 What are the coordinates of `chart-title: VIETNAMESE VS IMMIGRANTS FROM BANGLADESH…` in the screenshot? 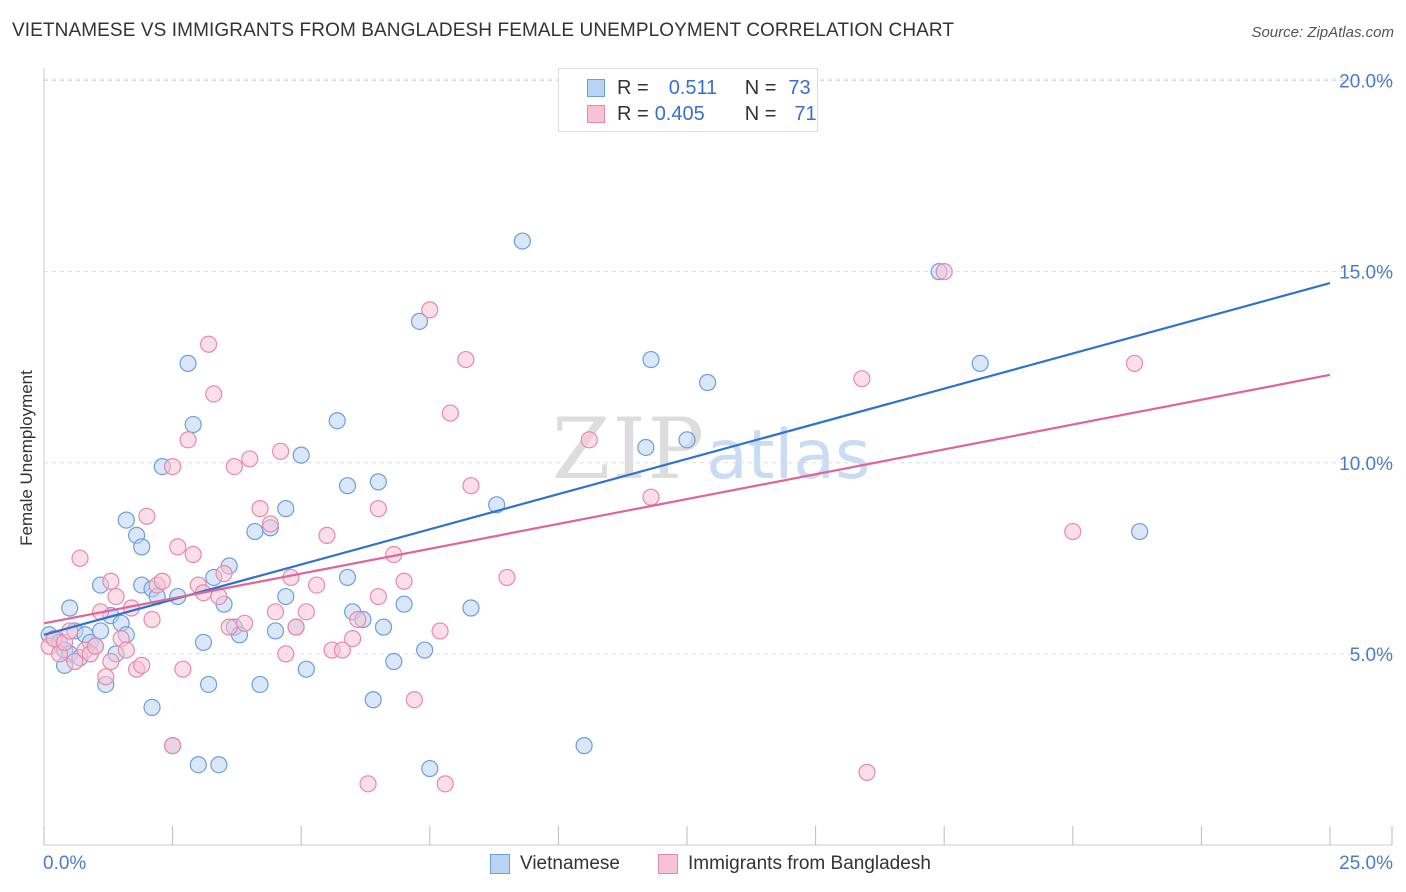 It's located at (483, 30).